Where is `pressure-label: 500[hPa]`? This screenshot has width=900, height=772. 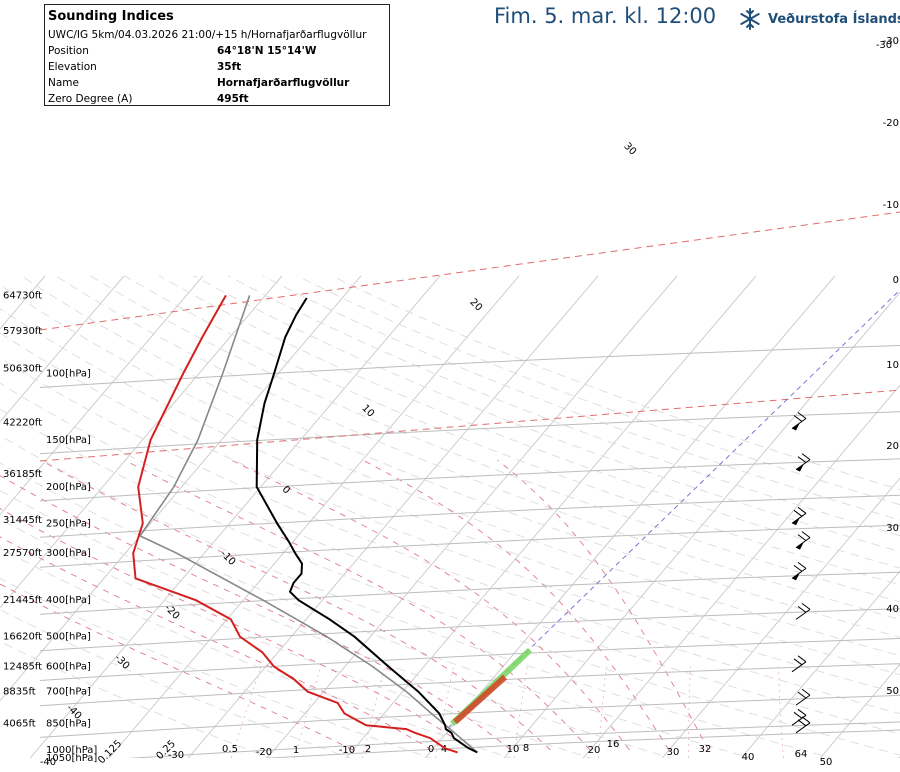 pressure-label: 500[hPa] is located at coordinates (68, 637).